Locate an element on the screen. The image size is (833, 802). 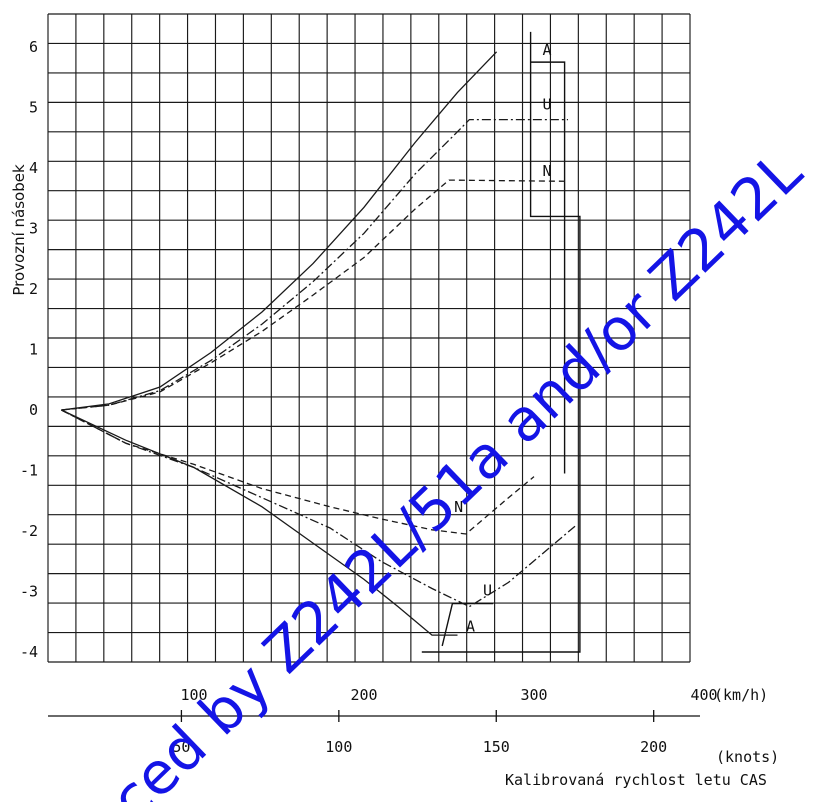
x-tick-labels-kmh: 100 200 300 400 is located at coordinates (448, 695).